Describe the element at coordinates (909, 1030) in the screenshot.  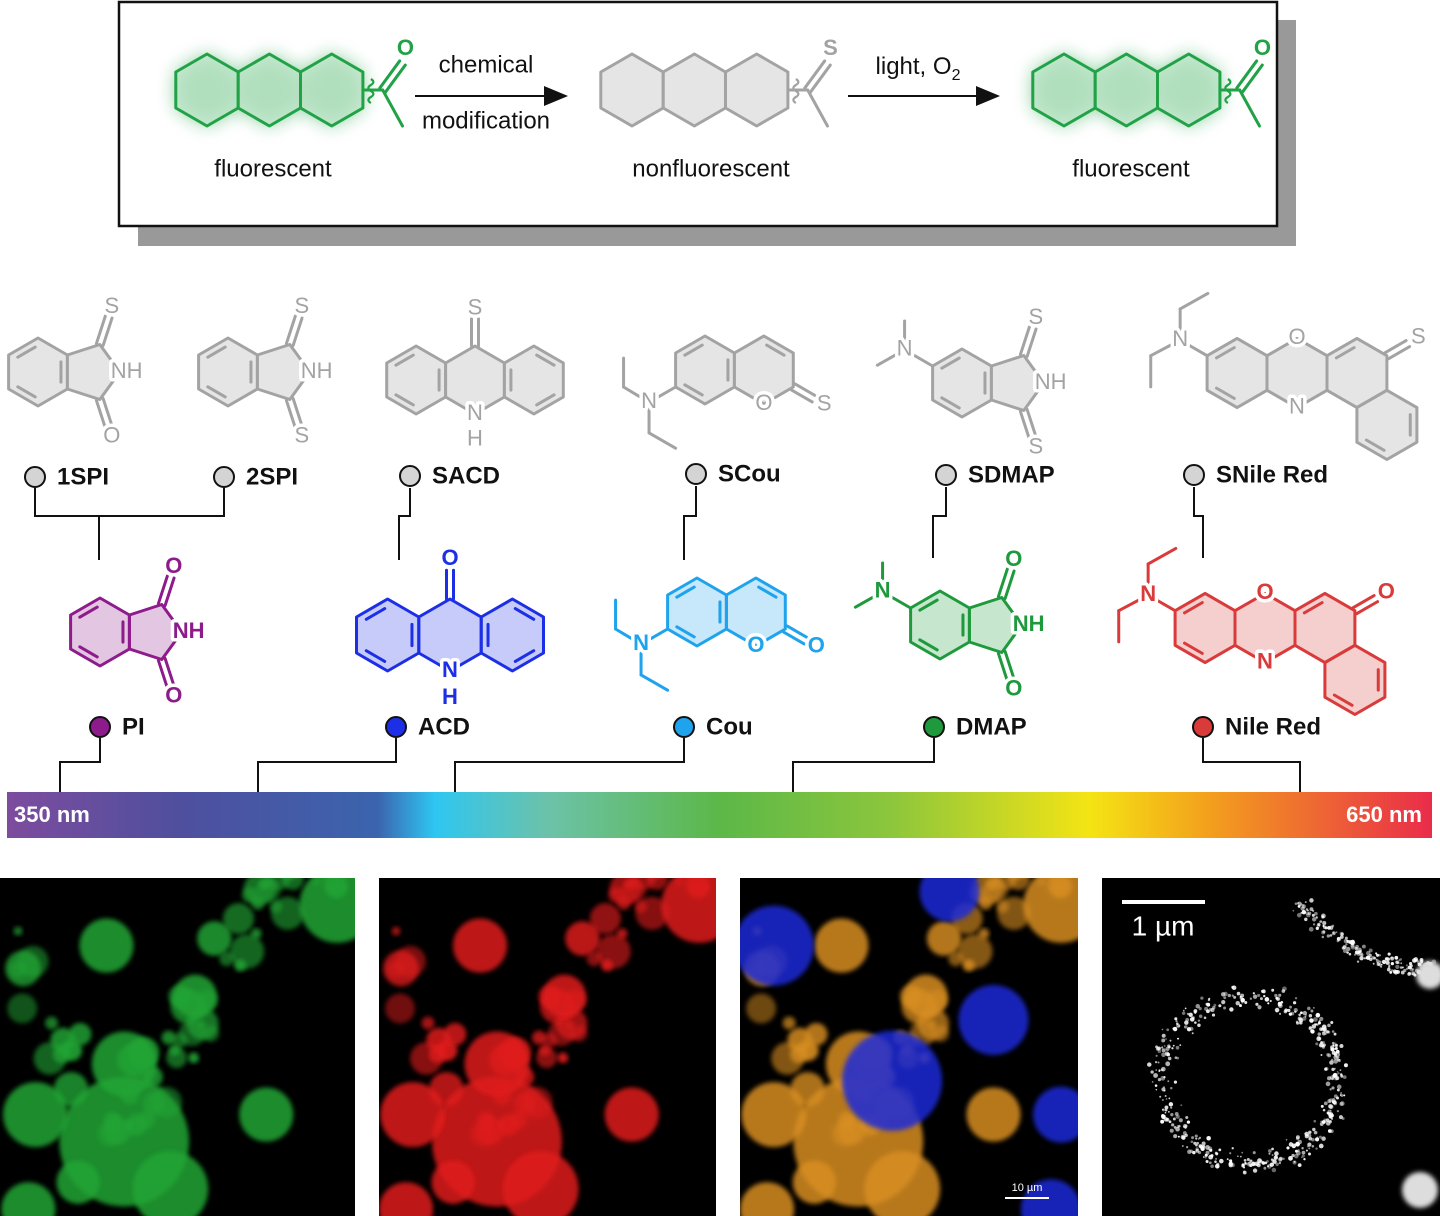
I see `micrograph` at that location.